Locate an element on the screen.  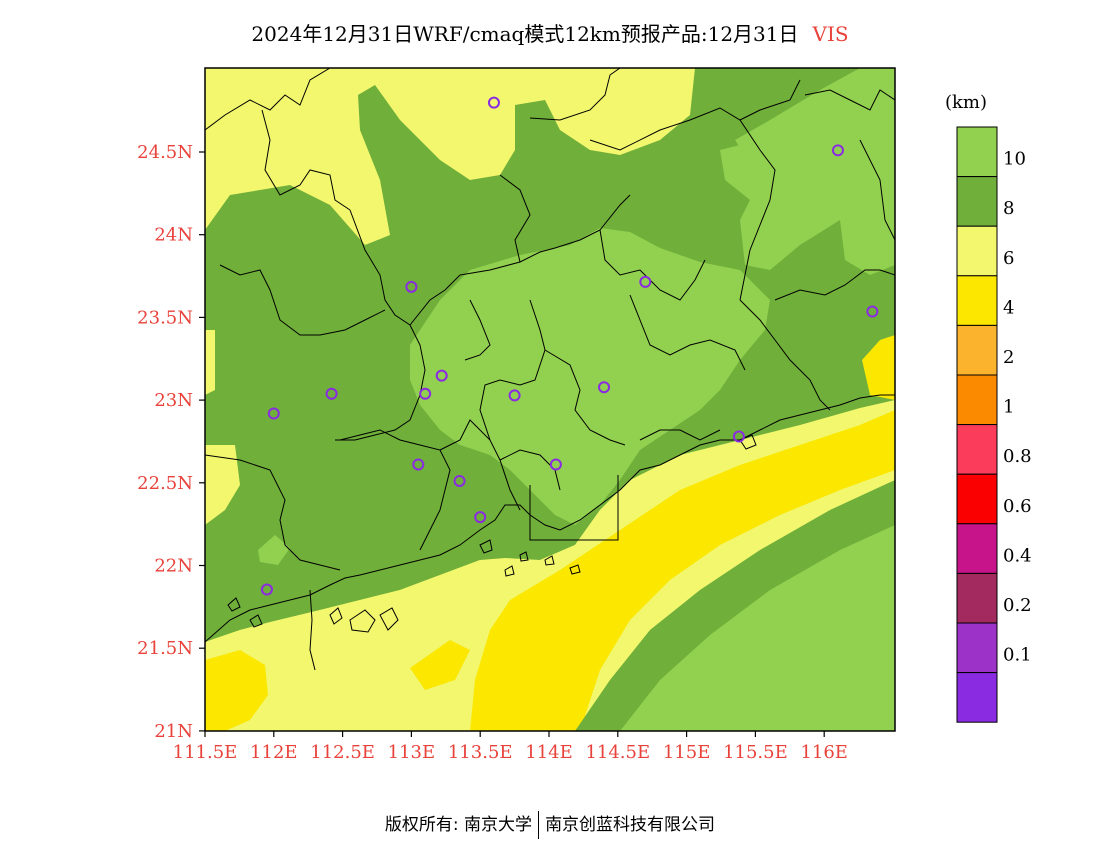
x-tick-label: 112.5E is located at coordinates (342, 752).